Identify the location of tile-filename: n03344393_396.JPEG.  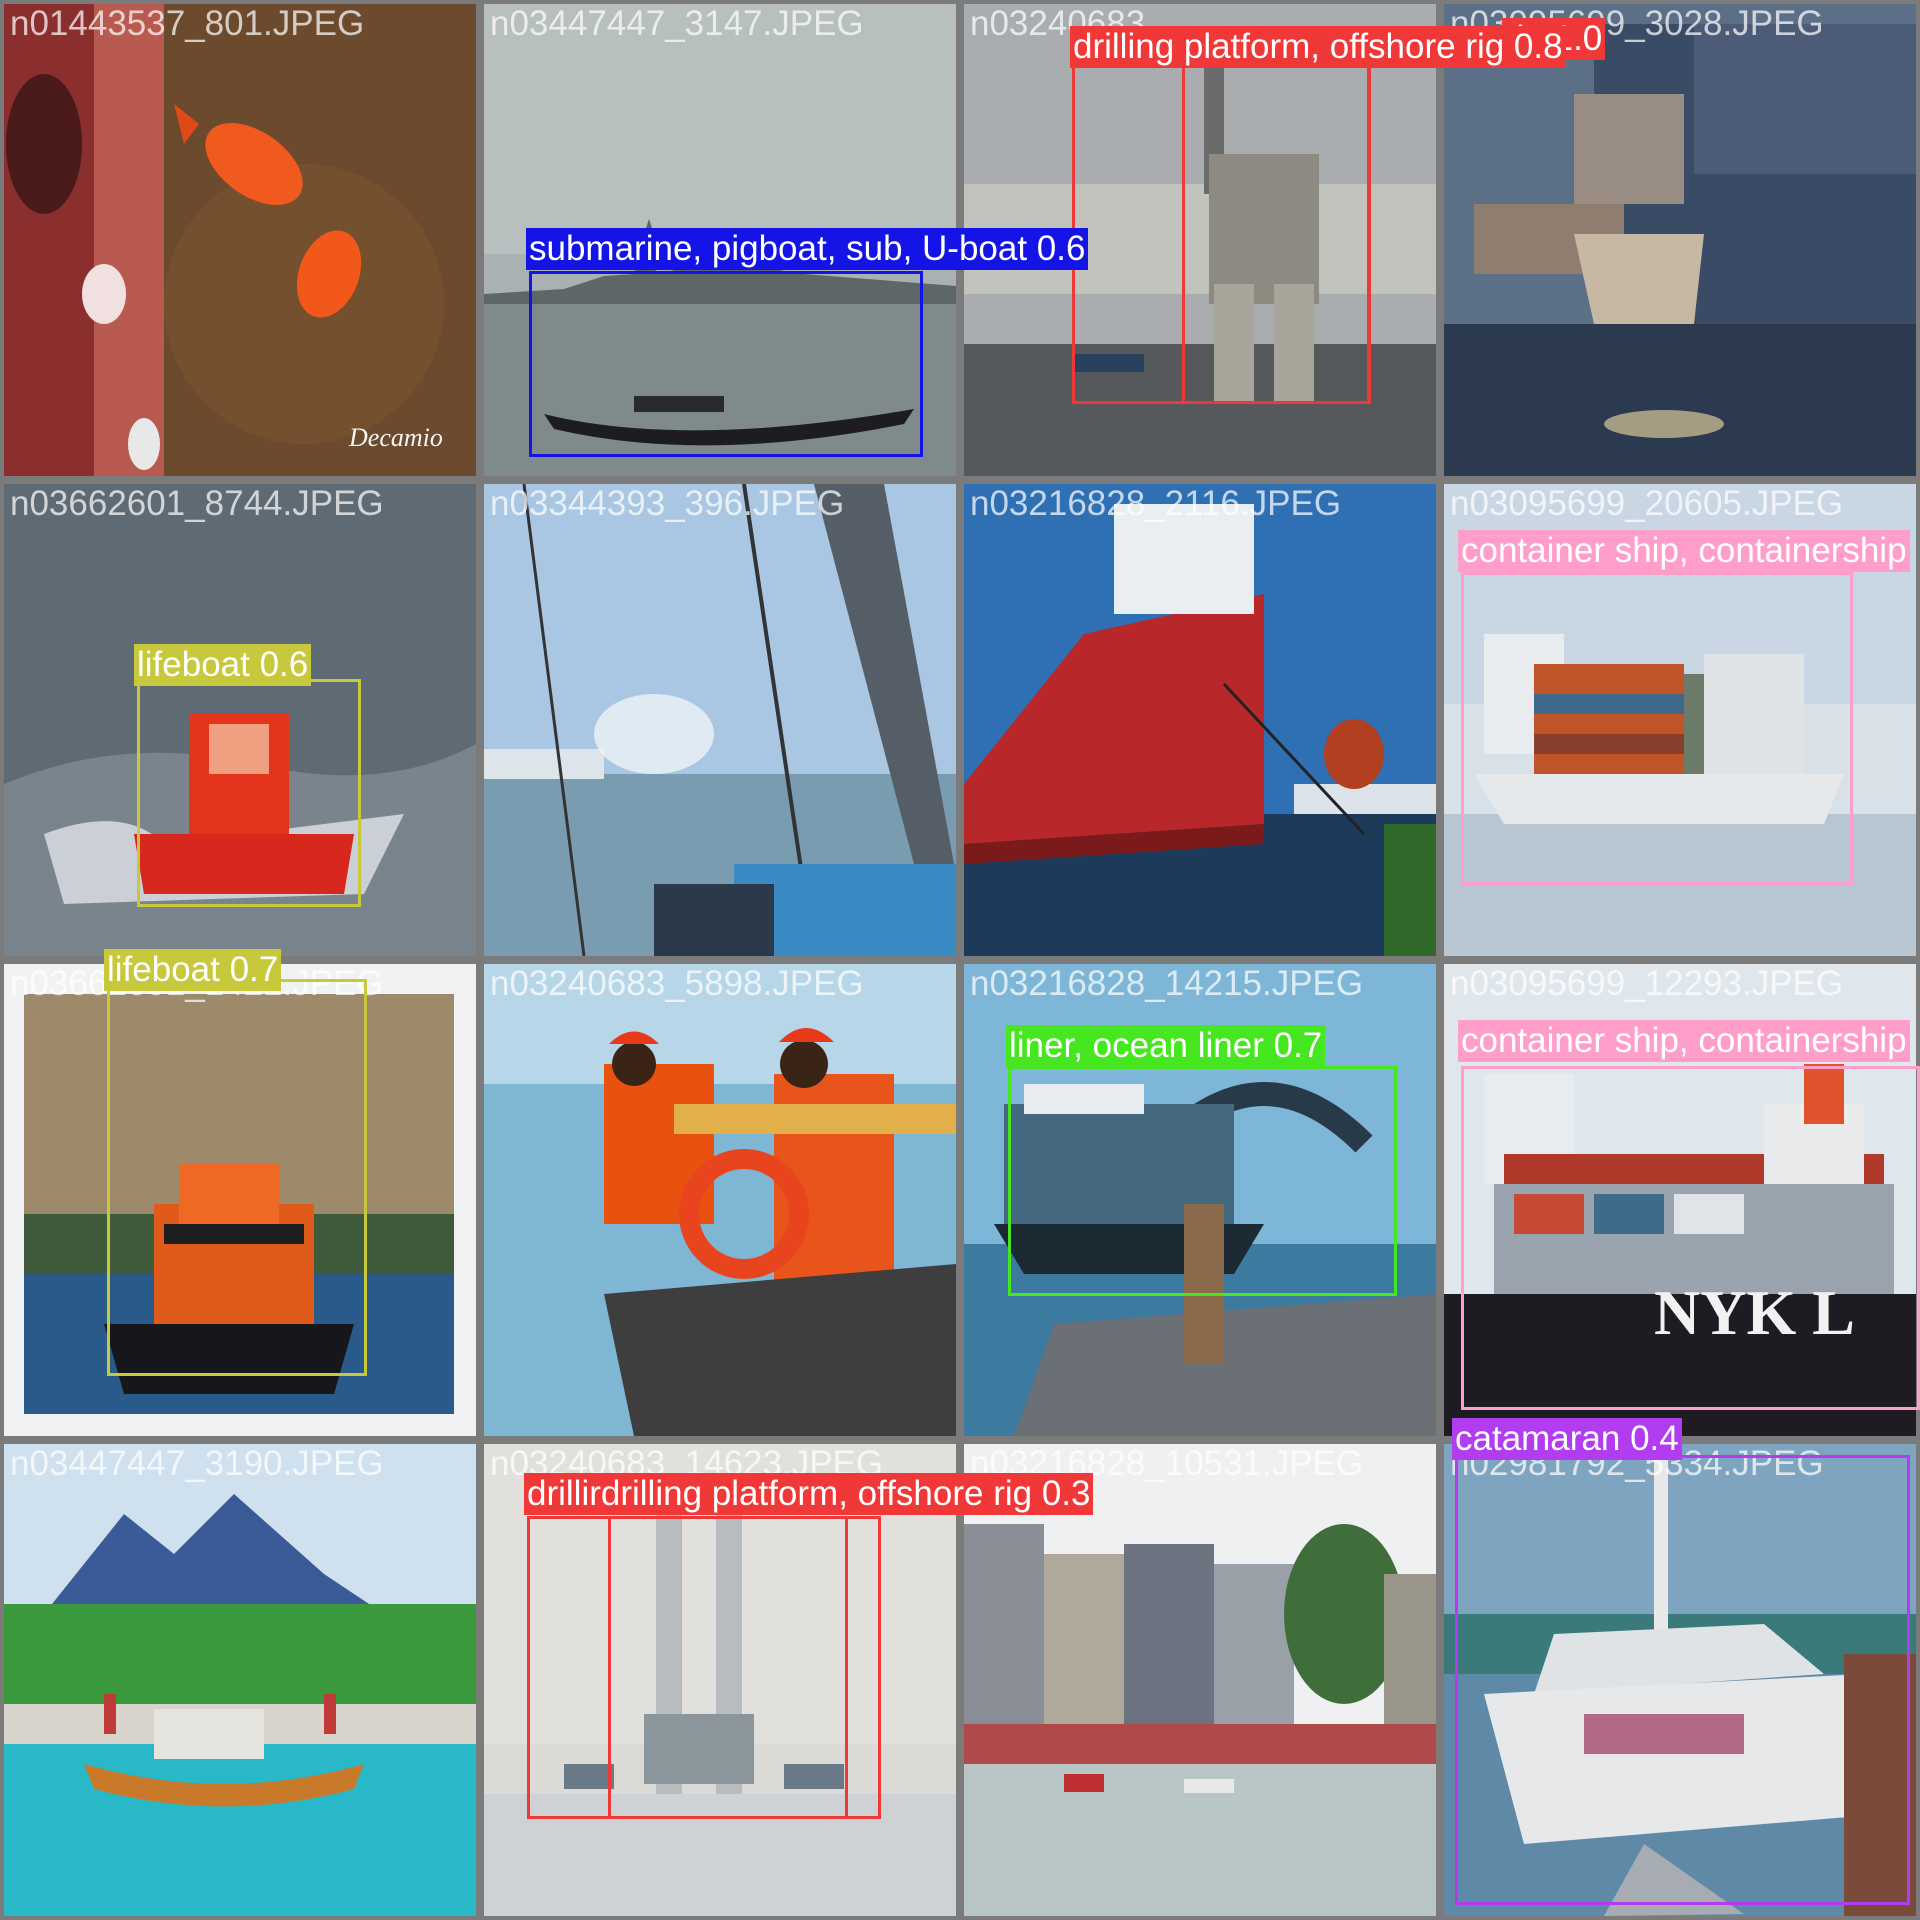
(667, 503).